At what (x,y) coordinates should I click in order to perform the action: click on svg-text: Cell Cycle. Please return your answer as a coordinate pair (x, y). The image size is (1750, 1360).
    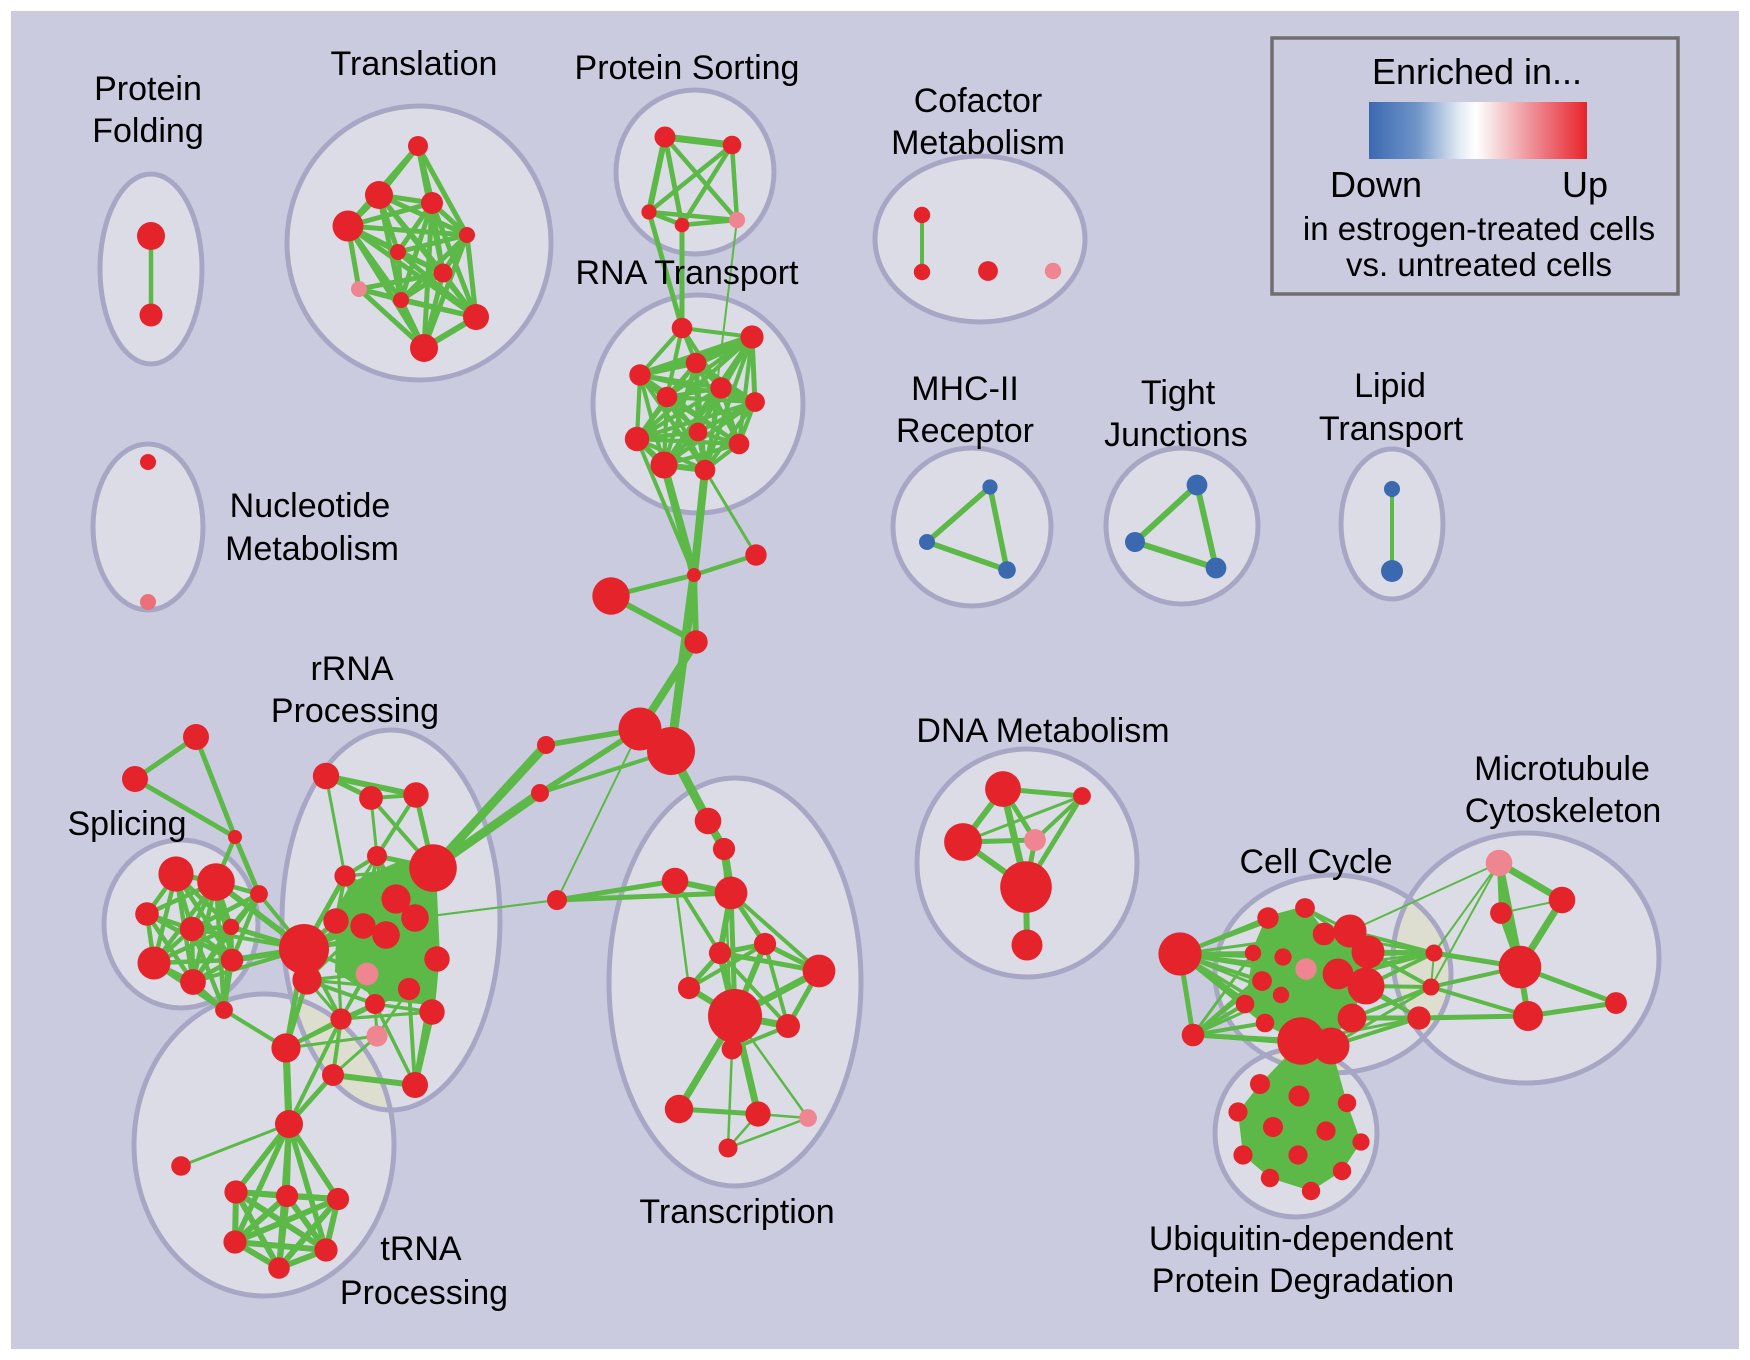
    Looking at the image, I should click on (1315, 862).